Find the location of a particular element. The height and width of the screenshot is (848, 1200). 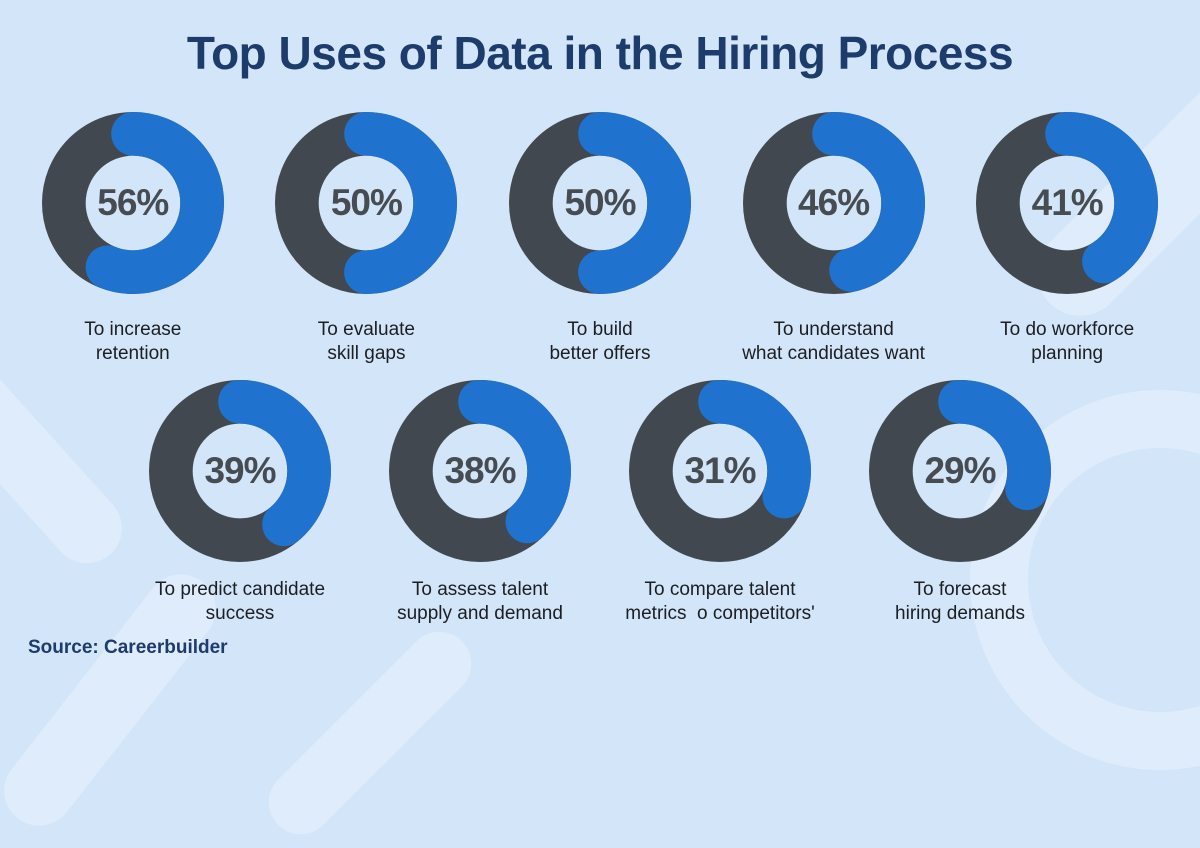

donut-percent-label: 29% is located at coordinates (960, 470).